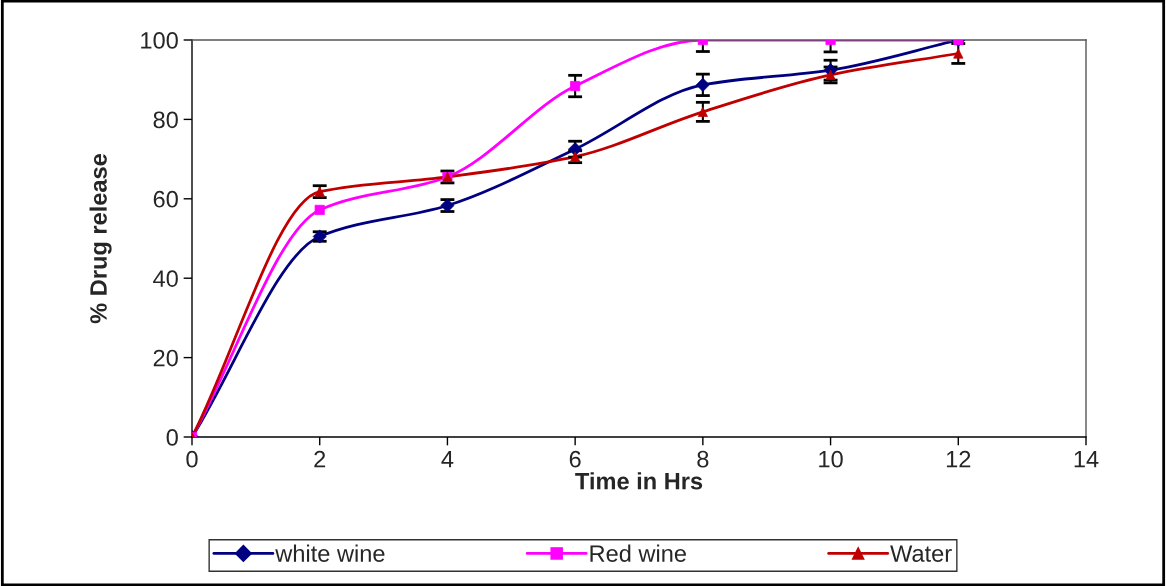 This screenshot has height=586, width=1166. Describe the element at coordinates (921, 553) in the screenshot. I see `legend-label: Water` at that location.